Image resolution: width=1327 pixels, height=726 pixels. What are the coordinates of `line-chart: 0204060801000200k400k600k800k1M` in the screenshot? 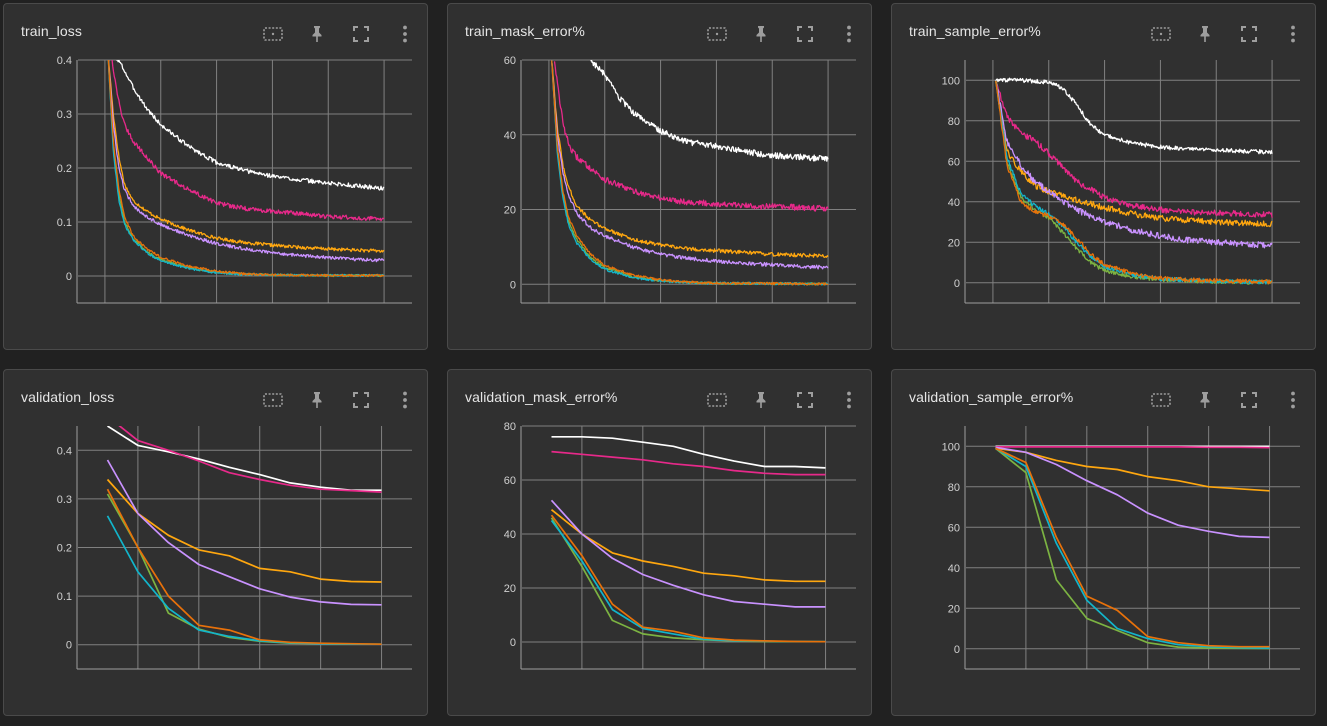 It's located at (1103, 179).